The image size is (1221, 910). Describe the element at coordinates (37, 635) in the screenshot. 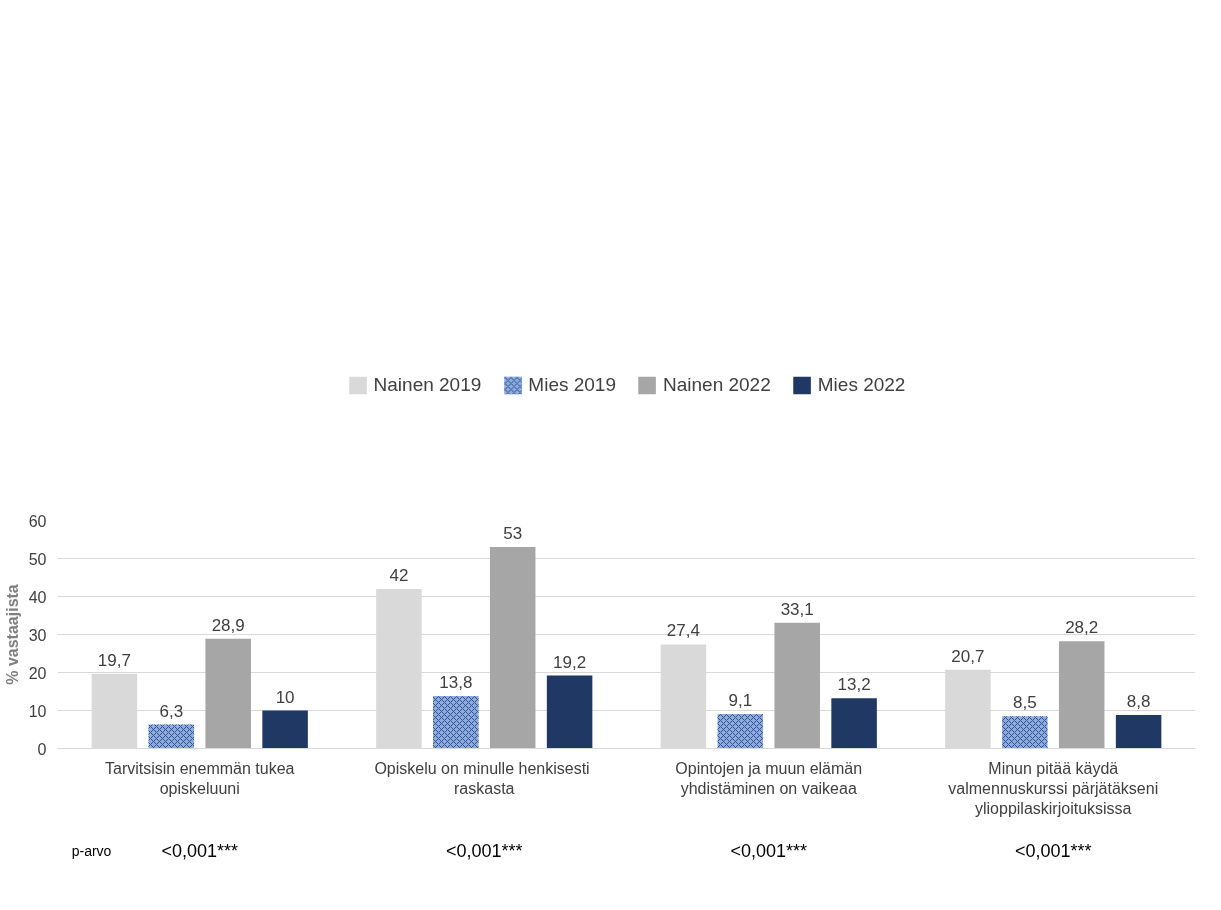

I see `y-tick-label: 30` at that location.